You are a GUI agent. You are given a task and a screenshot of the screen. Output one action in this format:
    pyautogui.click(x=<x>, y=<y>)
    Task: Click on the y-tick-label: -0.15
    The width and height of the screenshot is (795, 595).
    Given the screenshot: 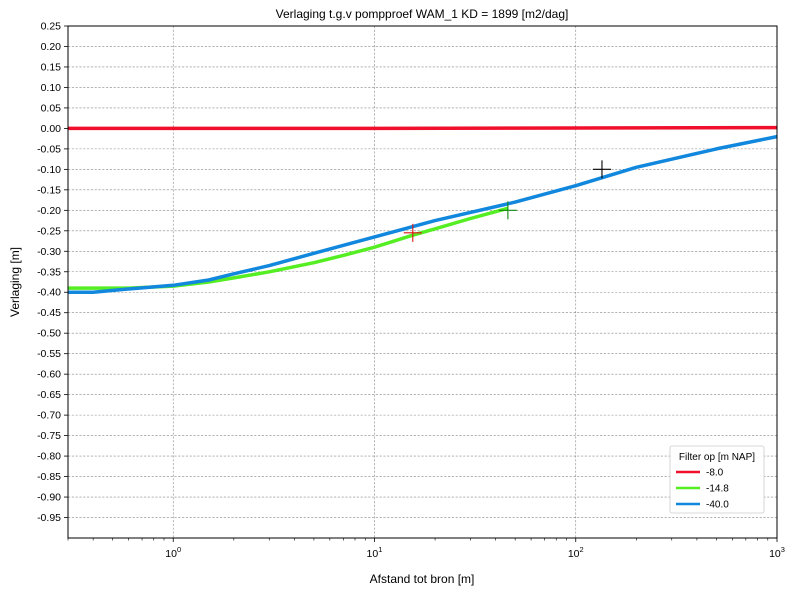 What is the action you would take?
    pyautogui.click(x=49, y=190)
    